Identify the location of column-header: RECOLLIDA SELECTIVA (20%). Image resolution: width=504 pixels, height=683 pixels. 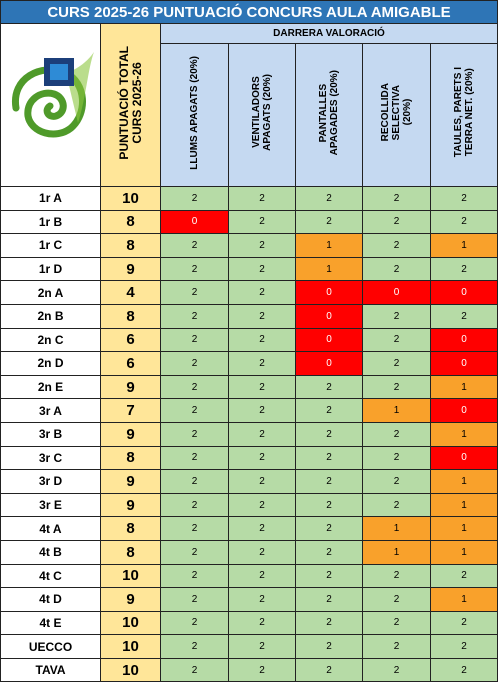
(396, 115).